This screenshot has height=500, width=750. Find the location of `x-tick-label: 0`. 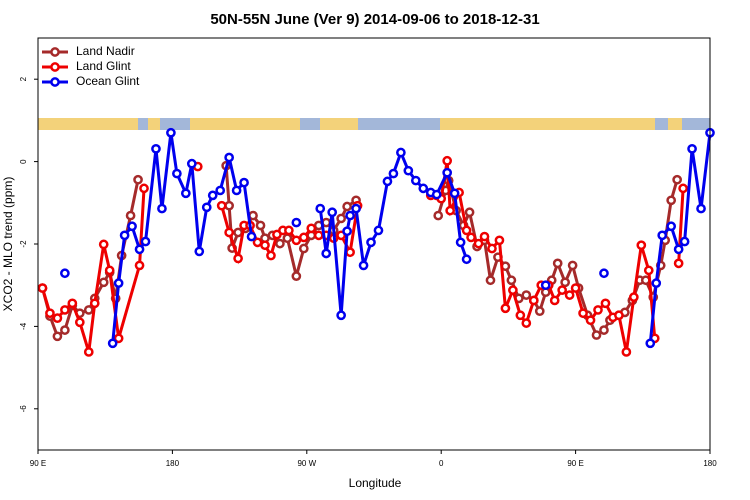

x-tick-label: 0 is located at coordinates (441, 463).